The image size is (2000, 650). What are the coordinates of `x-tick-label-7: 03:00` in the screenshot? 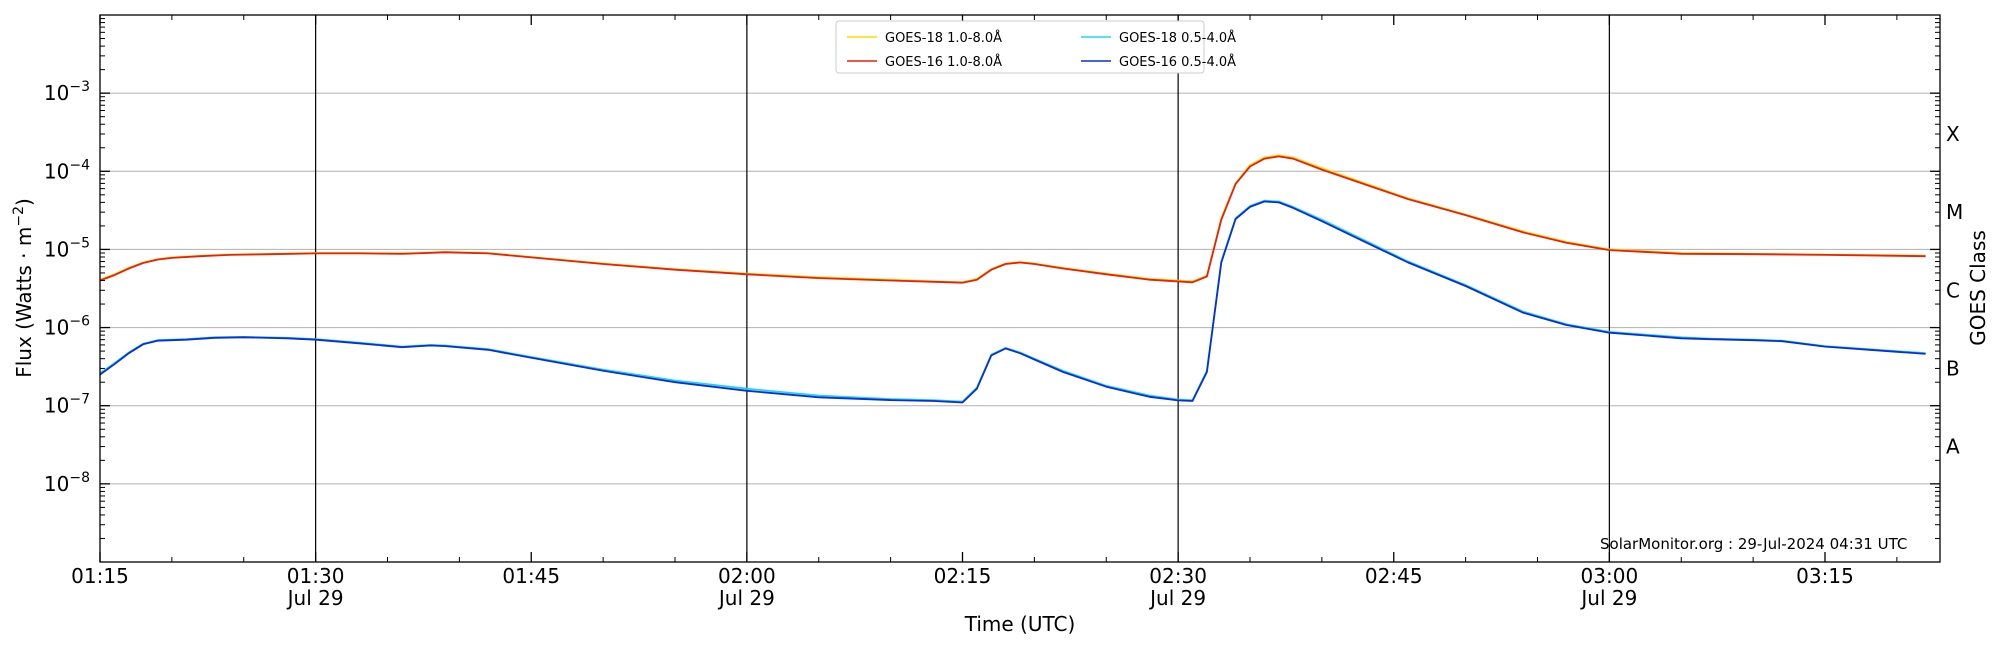 It's located at (1610, 576).